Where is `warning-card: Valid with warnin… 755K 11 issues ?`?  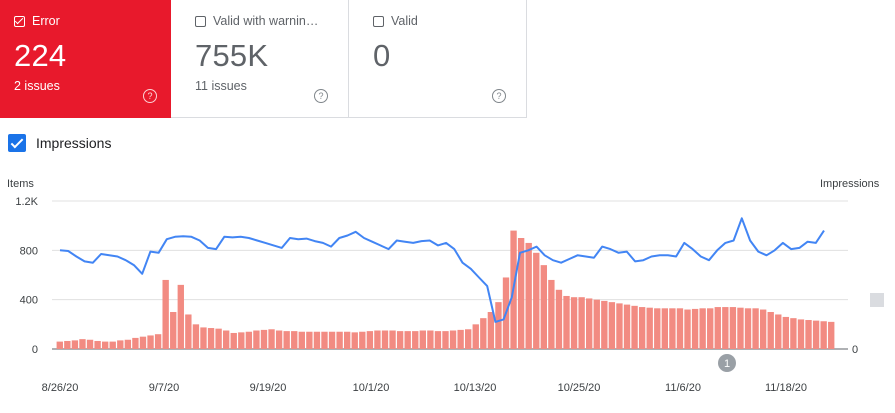 warning-card: Valid with warnin… 755K 11 issues ? is located at coordinates (260, 59).